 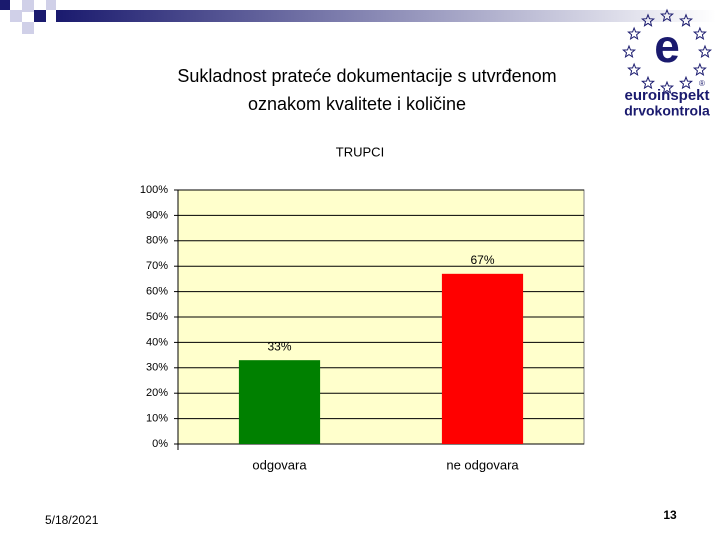 What do you see at coordinates (666, 95) in the screenshot?
I see `logo-line: euroinspekt` at bounding box center [666, 95].